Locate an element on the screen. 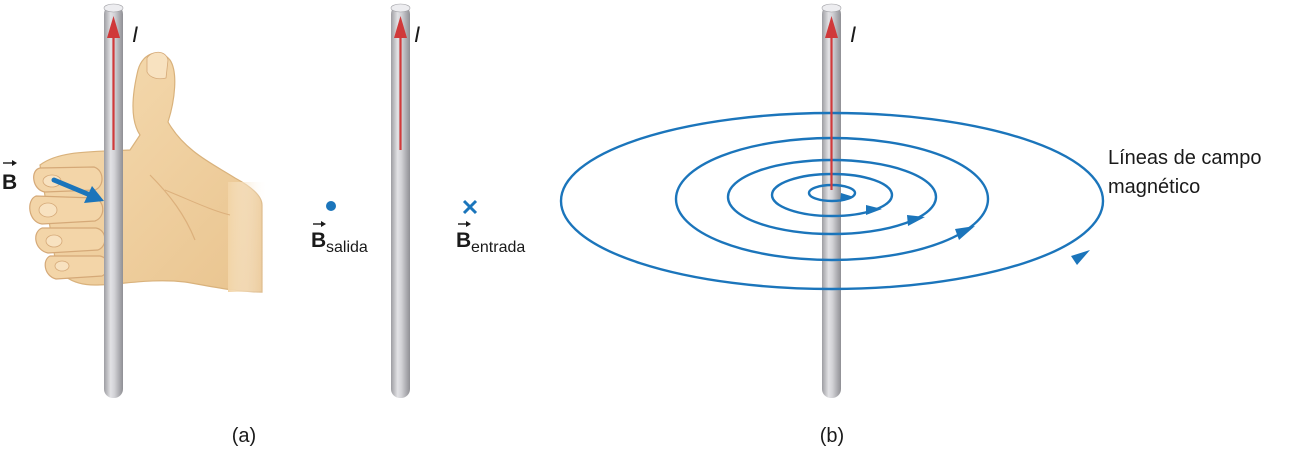  wire-middle is located at coordinates (400, 201).